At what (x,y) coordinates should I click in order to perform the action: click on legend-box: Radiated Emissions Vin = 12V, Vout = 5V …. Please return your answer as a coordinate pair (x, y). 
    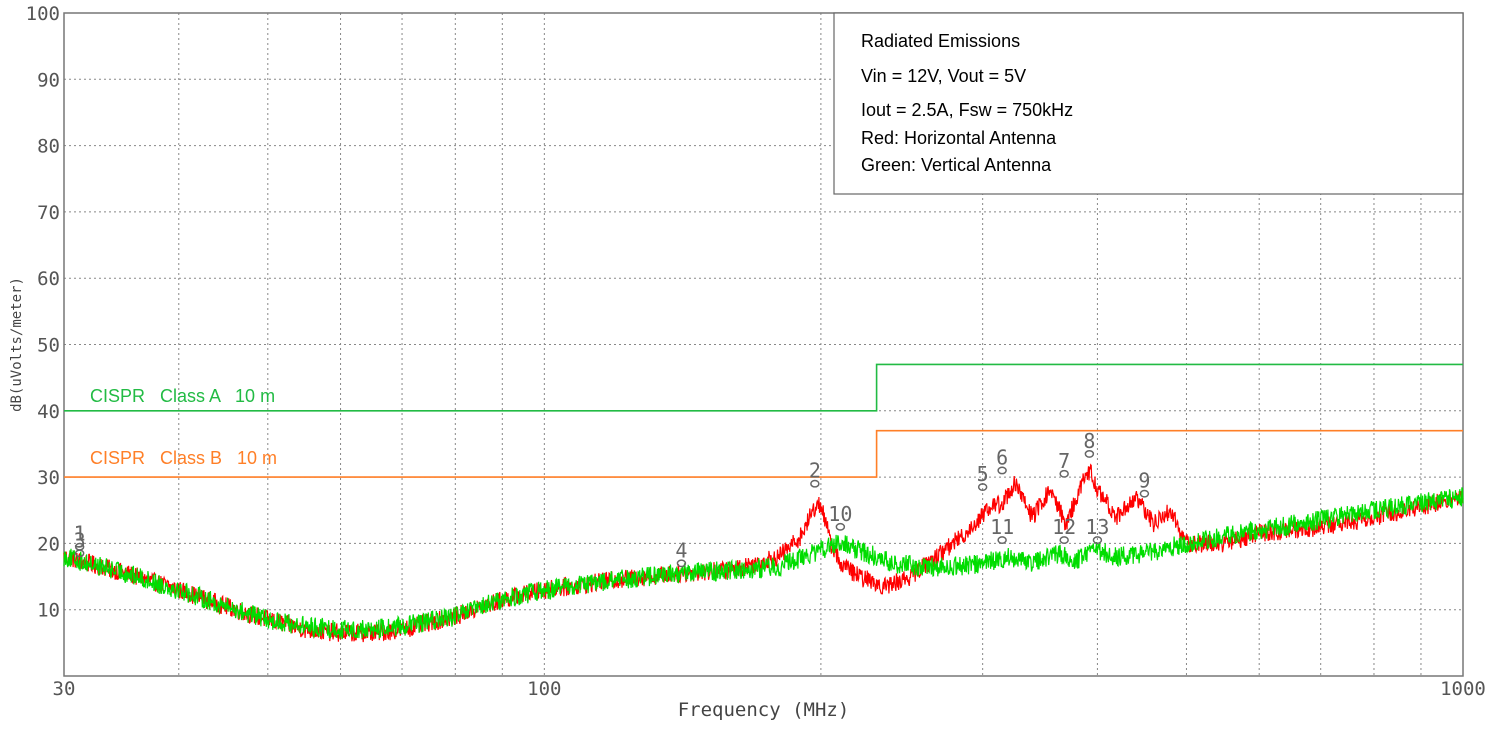
    Looking at the image, I should click on (1148, 103).